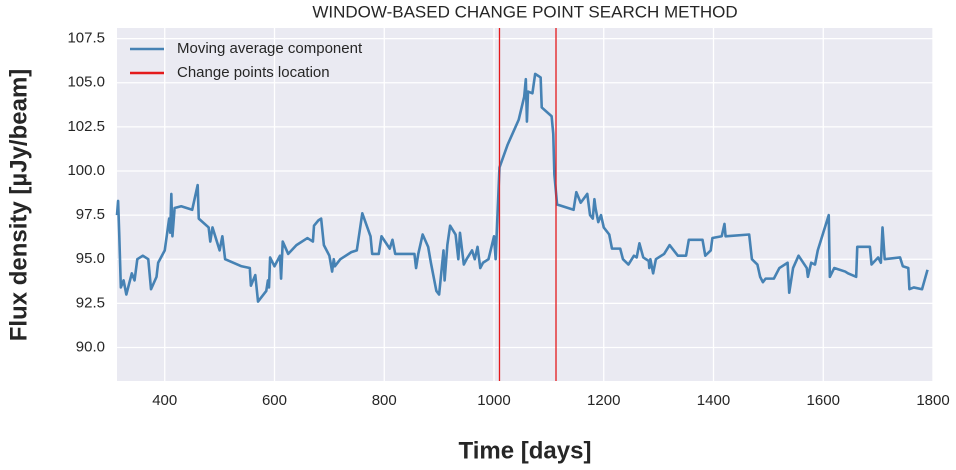 Image resolution: width=956 pixels, height=470 pixels. What do you see at coordinates (253, 72) in the screenshot?
I see `legend-label: Change points location` at bounding box center [253, 72].